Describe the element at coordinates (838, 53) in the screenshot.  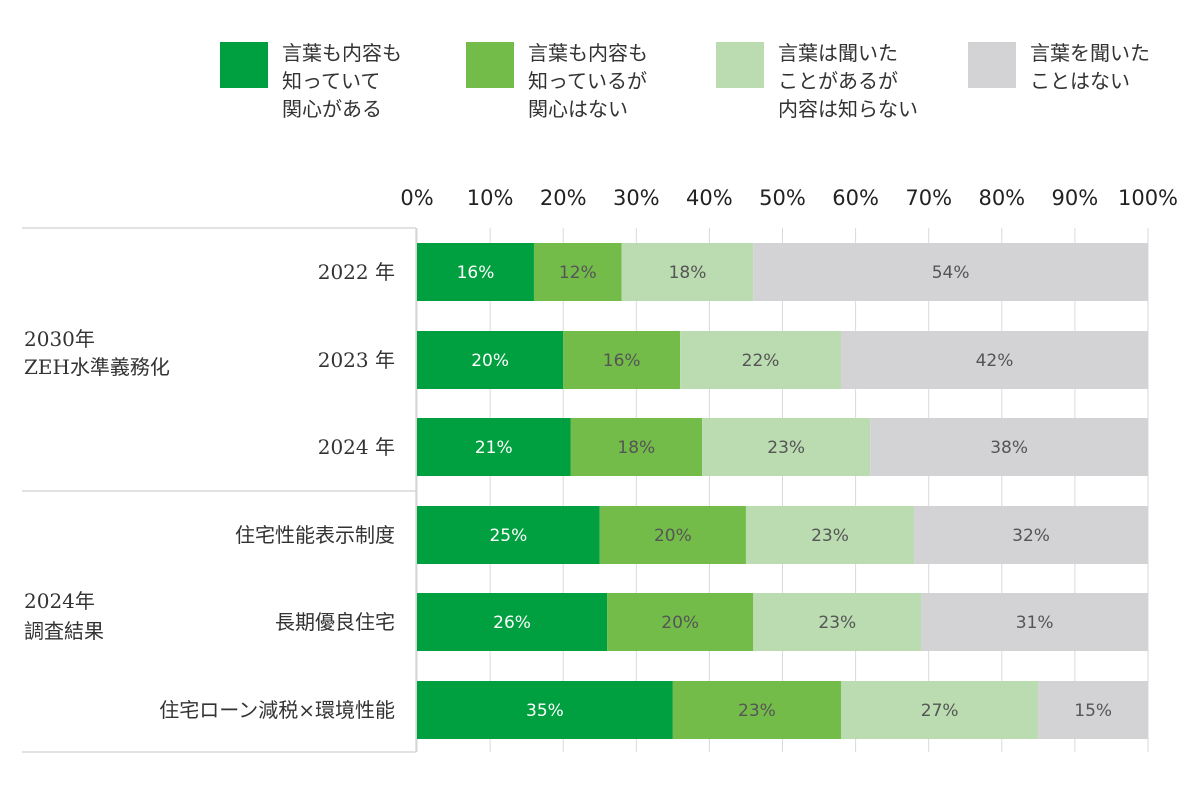
I see `legend-label: 言葉は聞いた` at that location.